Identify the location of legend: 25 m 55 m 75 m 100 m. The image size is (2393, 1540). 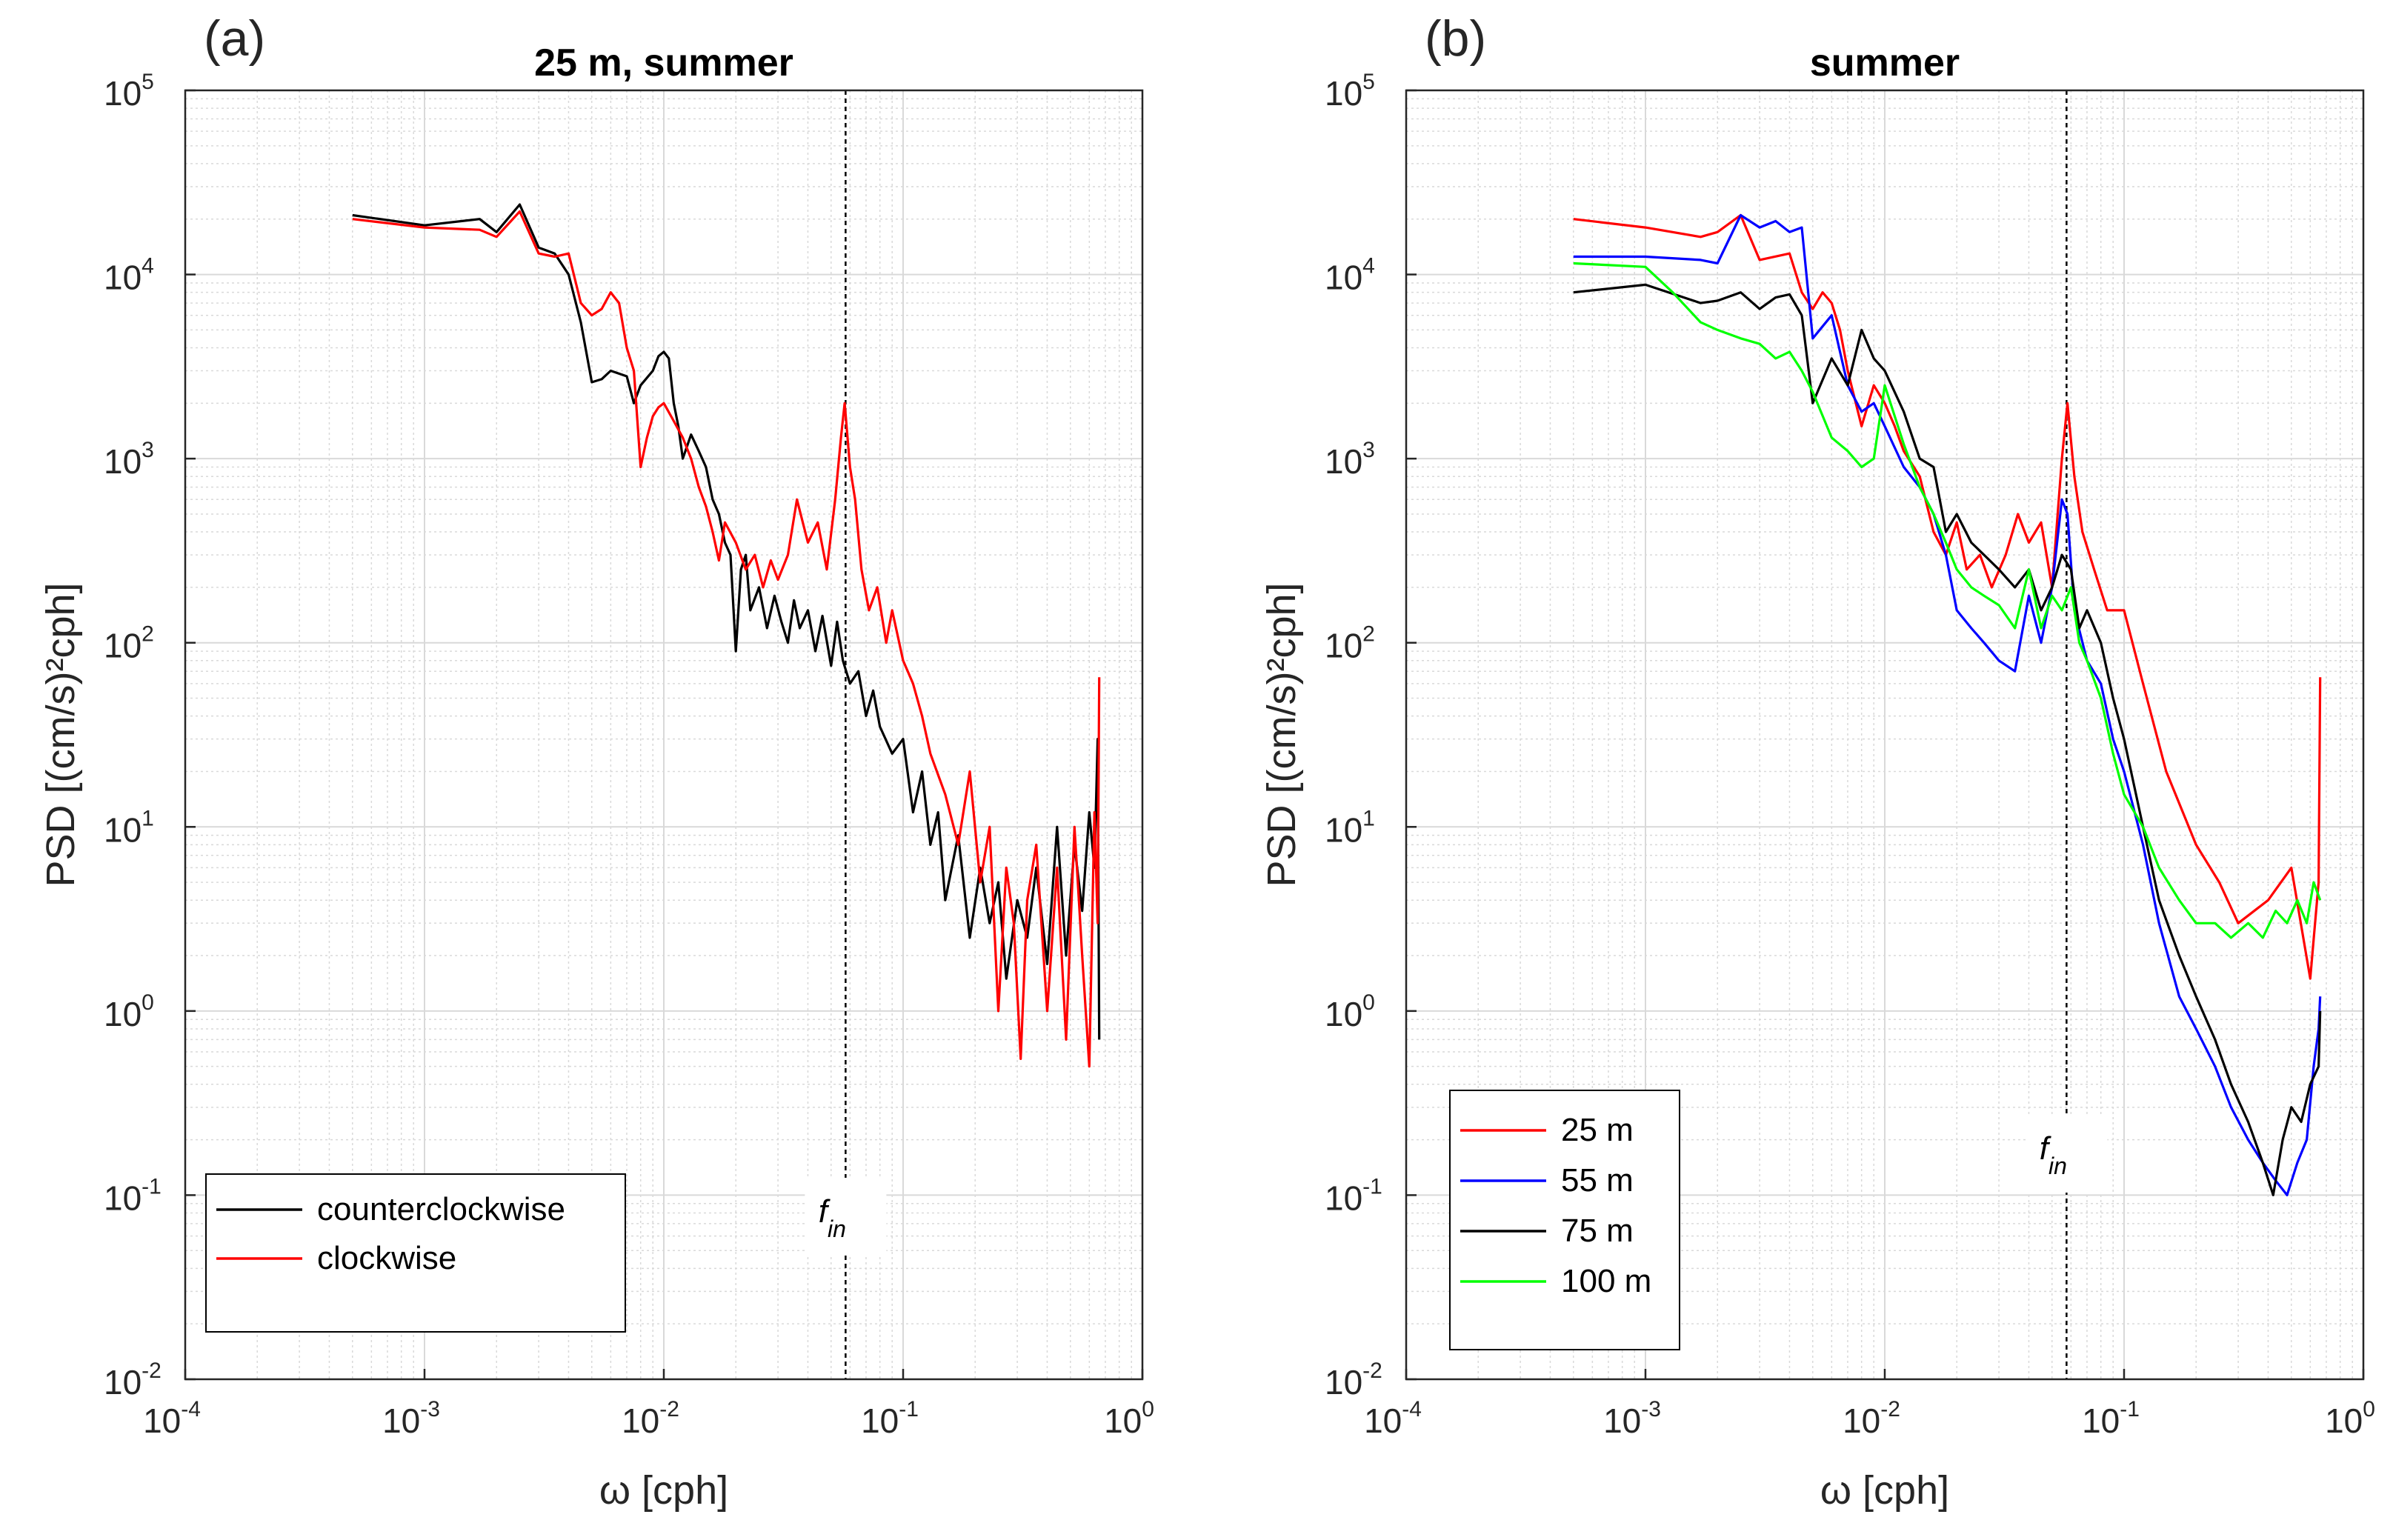
(1564, 1220).